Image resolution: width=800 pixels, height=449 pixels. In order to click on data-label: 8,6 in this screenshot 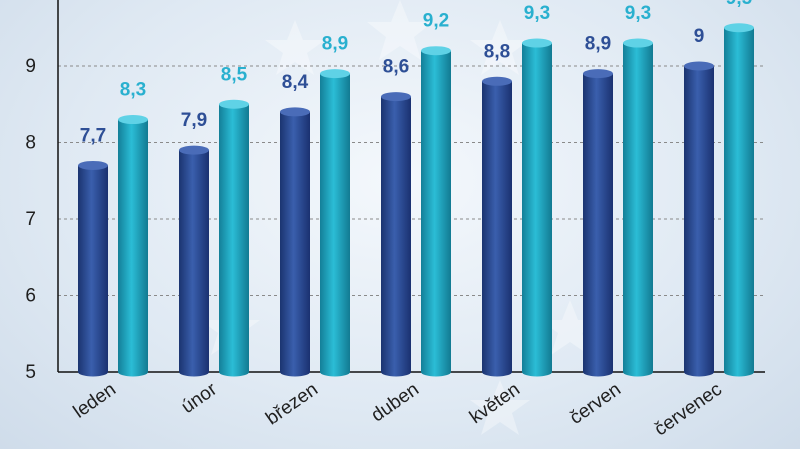, I will do `click(396, 67)`.